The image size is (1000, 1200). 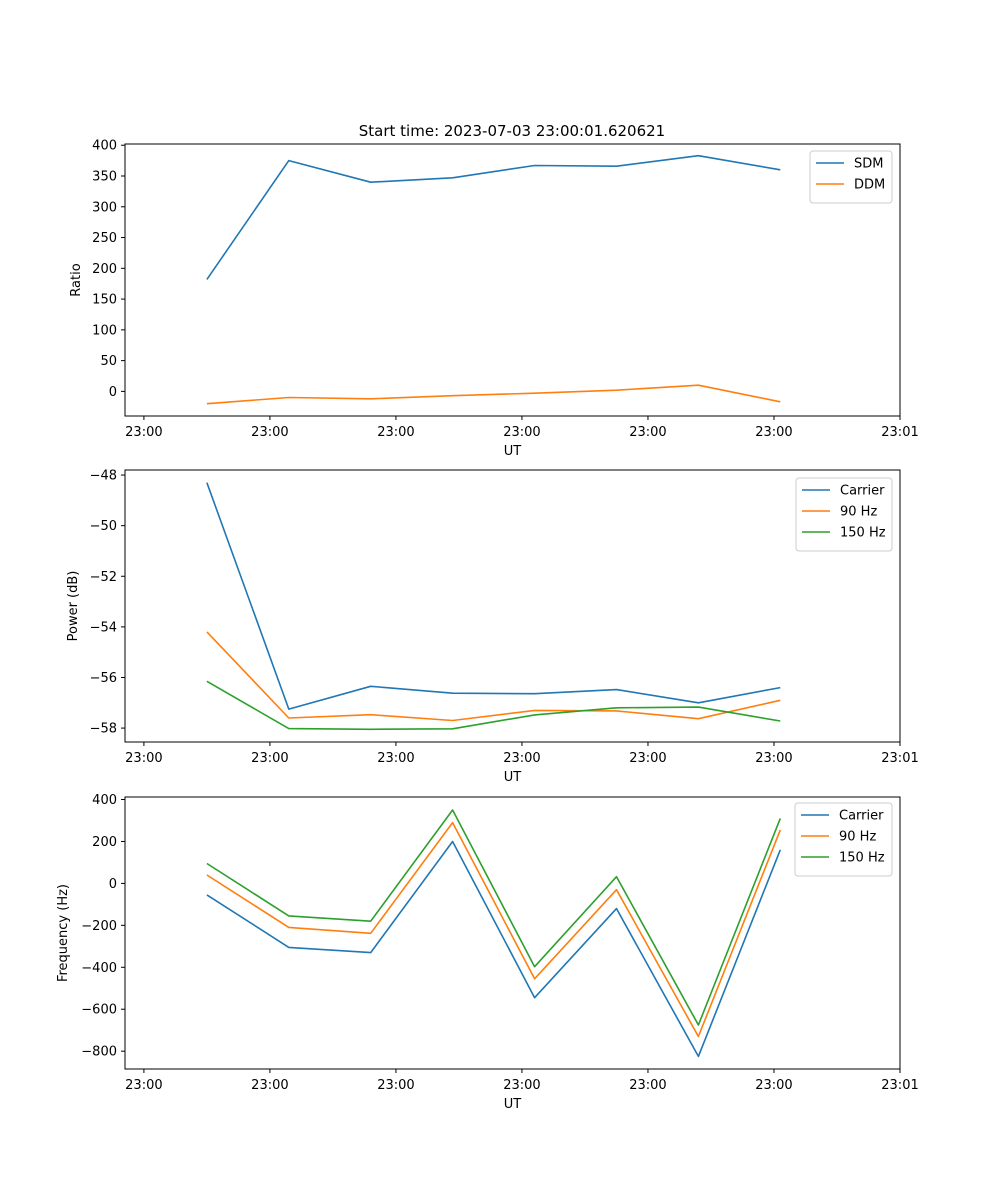 I want to click on frequency-y-tick-label: −600, so click(x=99, y=1010).